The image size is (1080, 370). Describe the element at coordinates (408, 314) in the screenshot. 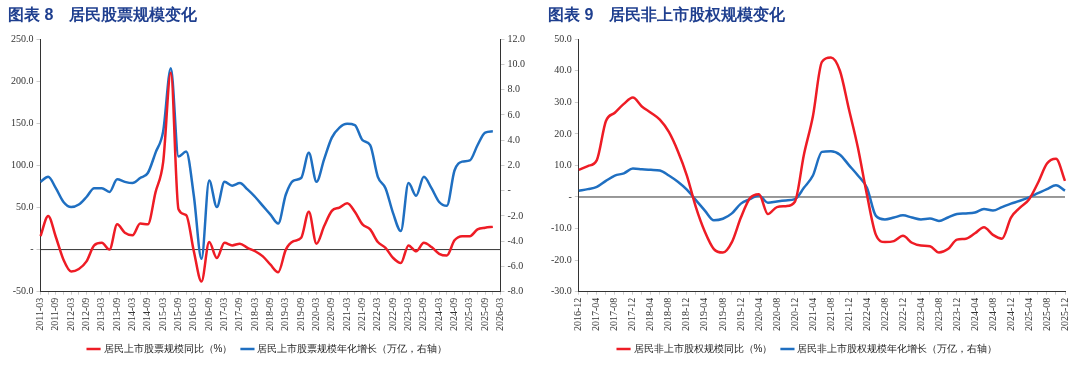

I see `x-tick-label: 2023-03` at that location.